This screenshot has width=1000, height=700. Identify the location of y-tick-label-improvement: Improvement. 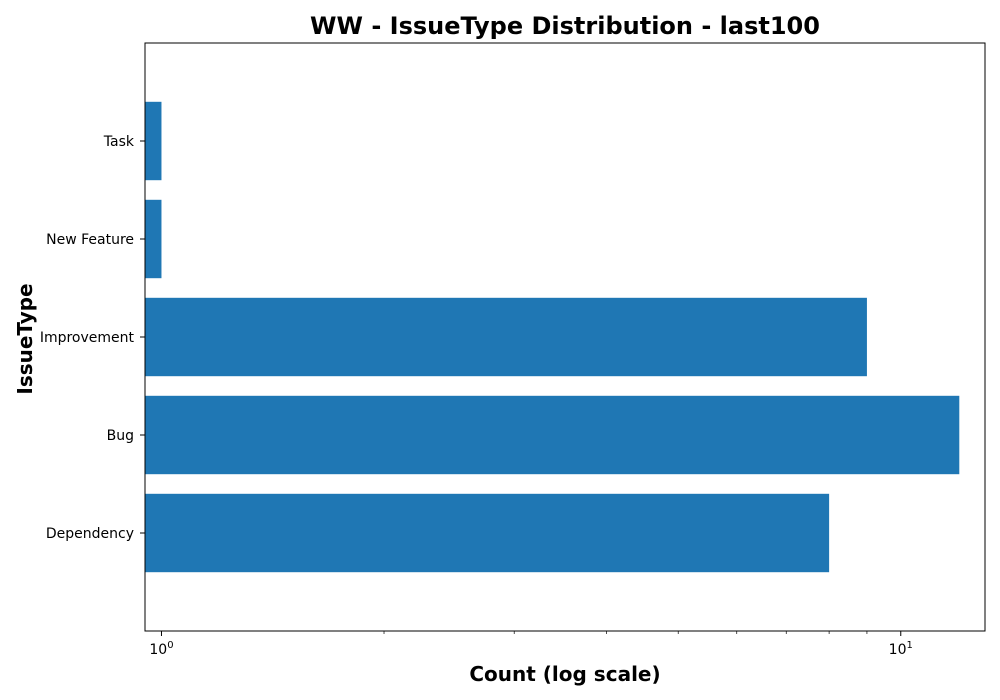
(87, 338).